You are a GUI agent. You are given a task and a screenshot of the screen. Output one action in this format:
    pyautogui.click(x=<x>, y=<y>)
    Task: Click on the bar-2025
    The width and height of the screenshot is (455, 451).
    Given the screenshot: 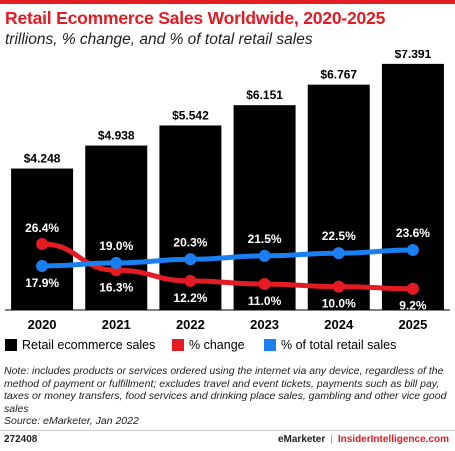 What is the action you would take?
    pyautogui.click(x=412, y=186)
    